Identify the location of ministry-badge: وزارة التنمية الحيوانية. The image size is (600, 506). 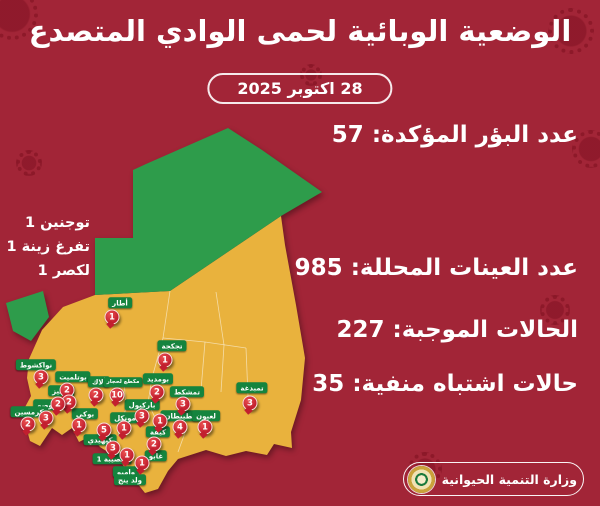
(493, 479).